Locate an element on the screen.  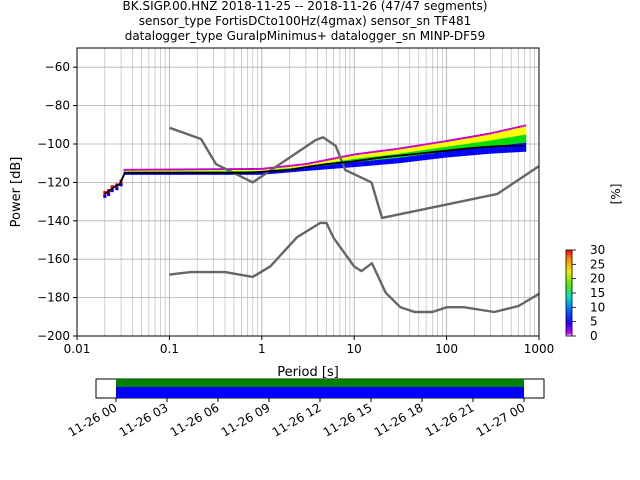
psd-cloud-short is located at coordinates (109, 194).